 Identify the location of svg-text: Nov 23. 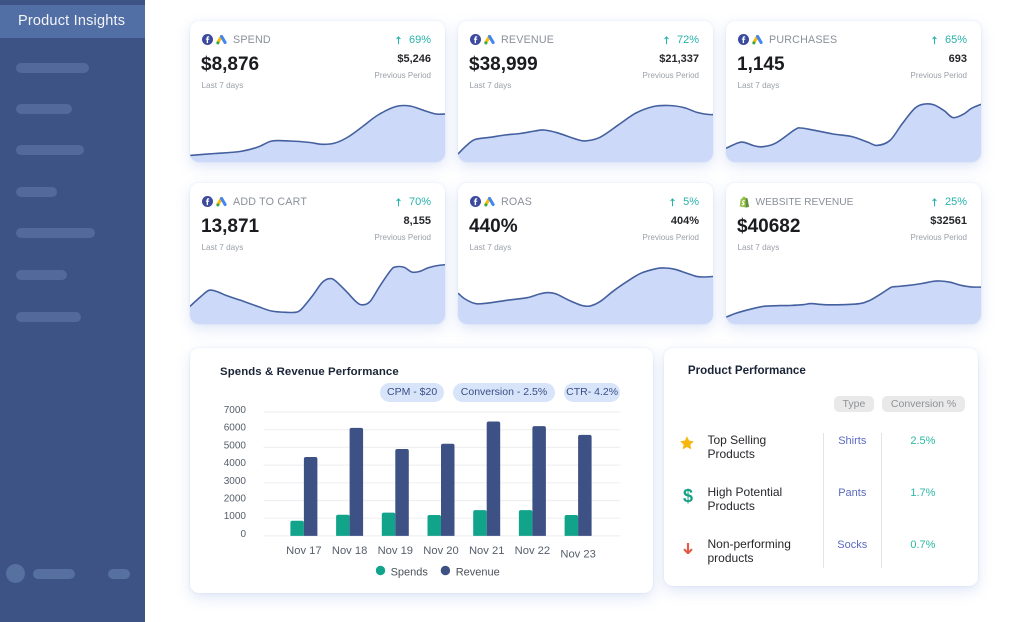
(577, 555).